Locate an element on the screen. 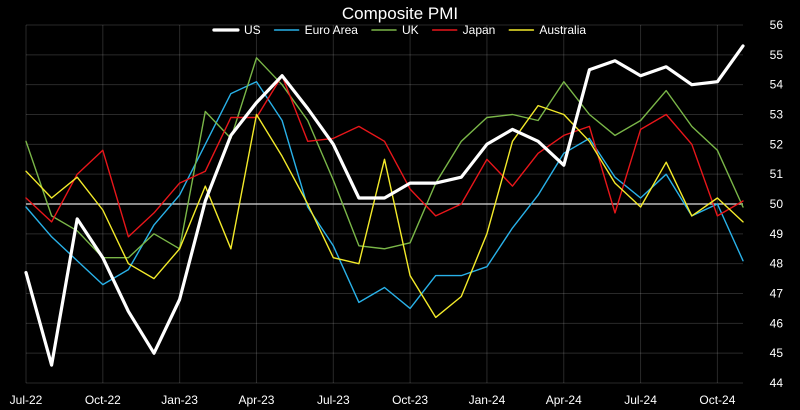  y-tick-label: 55 is located at coordinates (777, 55).